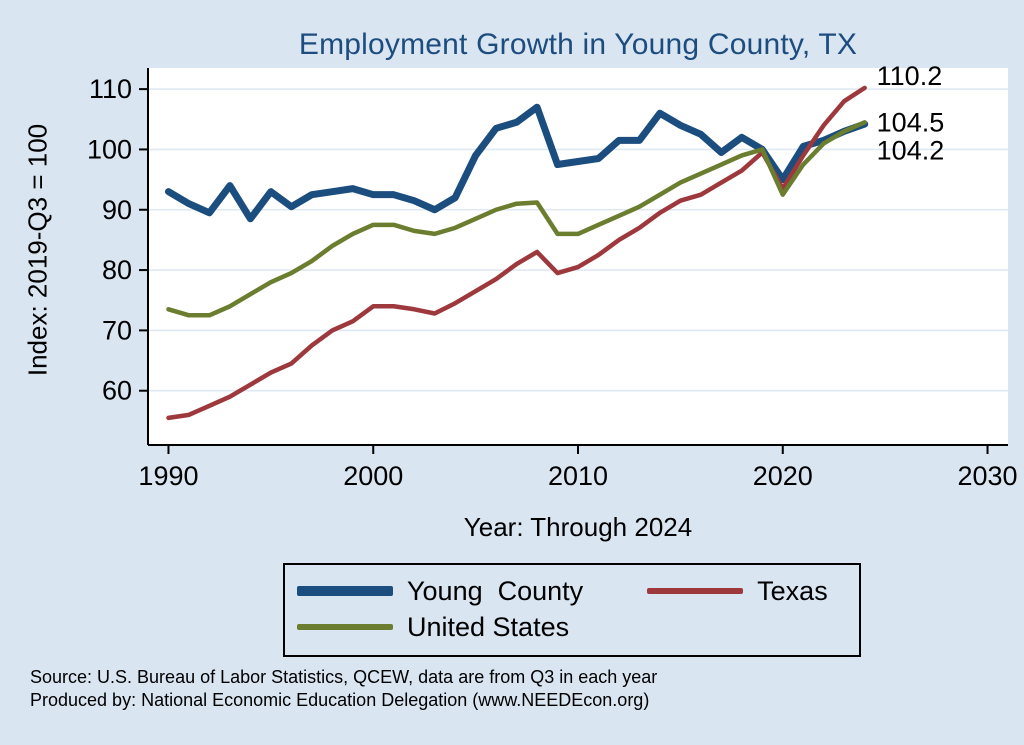  Describe the element at coordinates (373, 476) in the screenshot. I see `x-tick-label: 2000` at that location.